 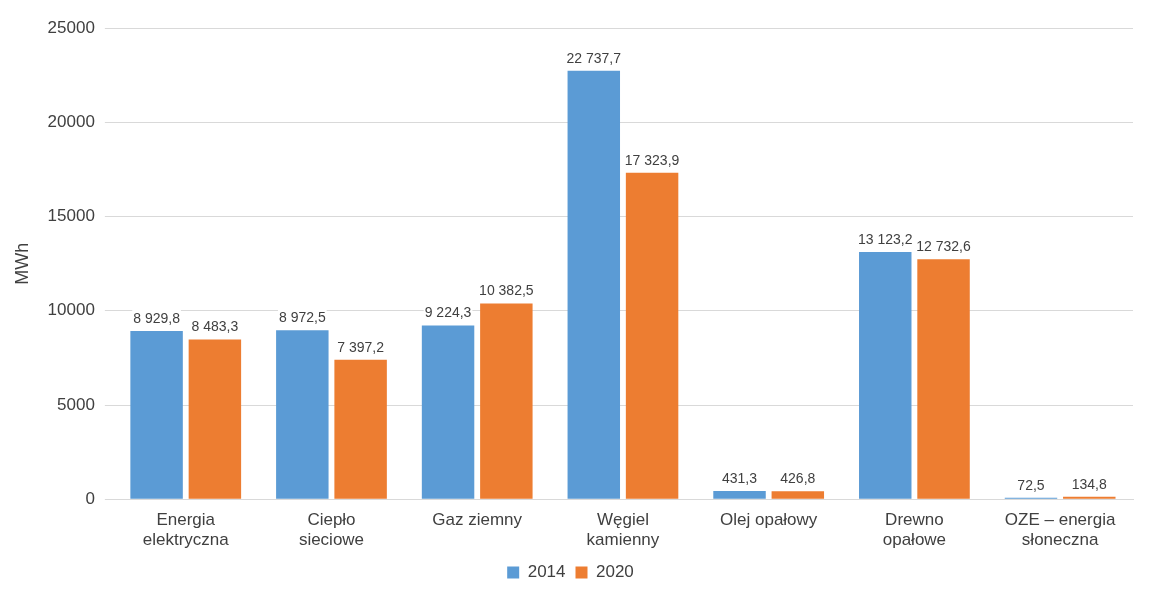 What do you see at coordinates (740, 477) in the screenshot?
I see `data-label: 431,3` at bounding box center [740, 477].